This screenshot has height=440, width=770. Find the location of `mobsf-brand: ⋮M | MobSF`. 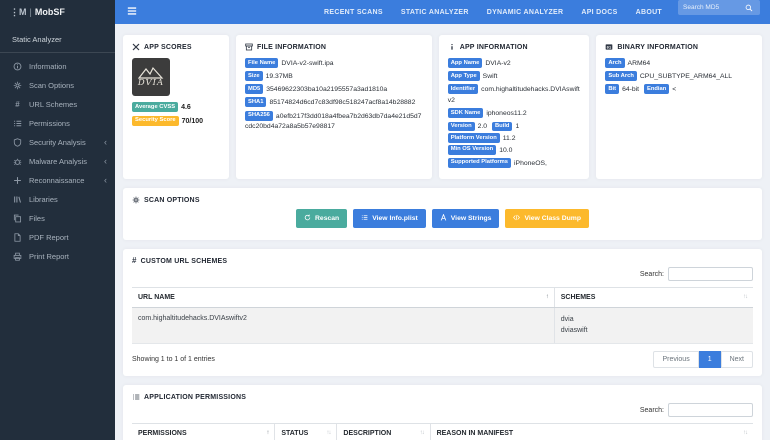

mobsf-brand: ⋮M | MobSF is located at coordinates (57, 12).